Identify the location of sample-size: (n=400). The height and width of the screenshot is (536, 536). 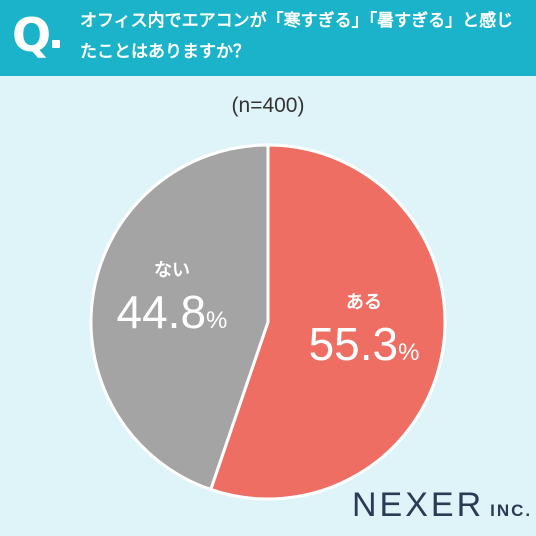
(268, 105).